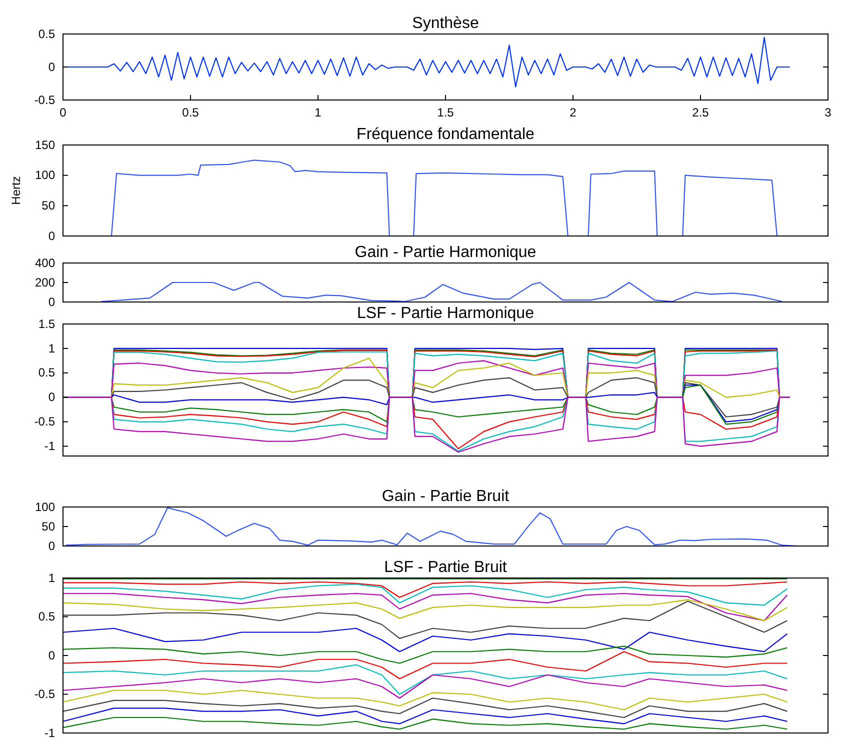  Describe the element at coordinates (63, 113) in the screenshot. I see `x-tick-label: 0` at that location.